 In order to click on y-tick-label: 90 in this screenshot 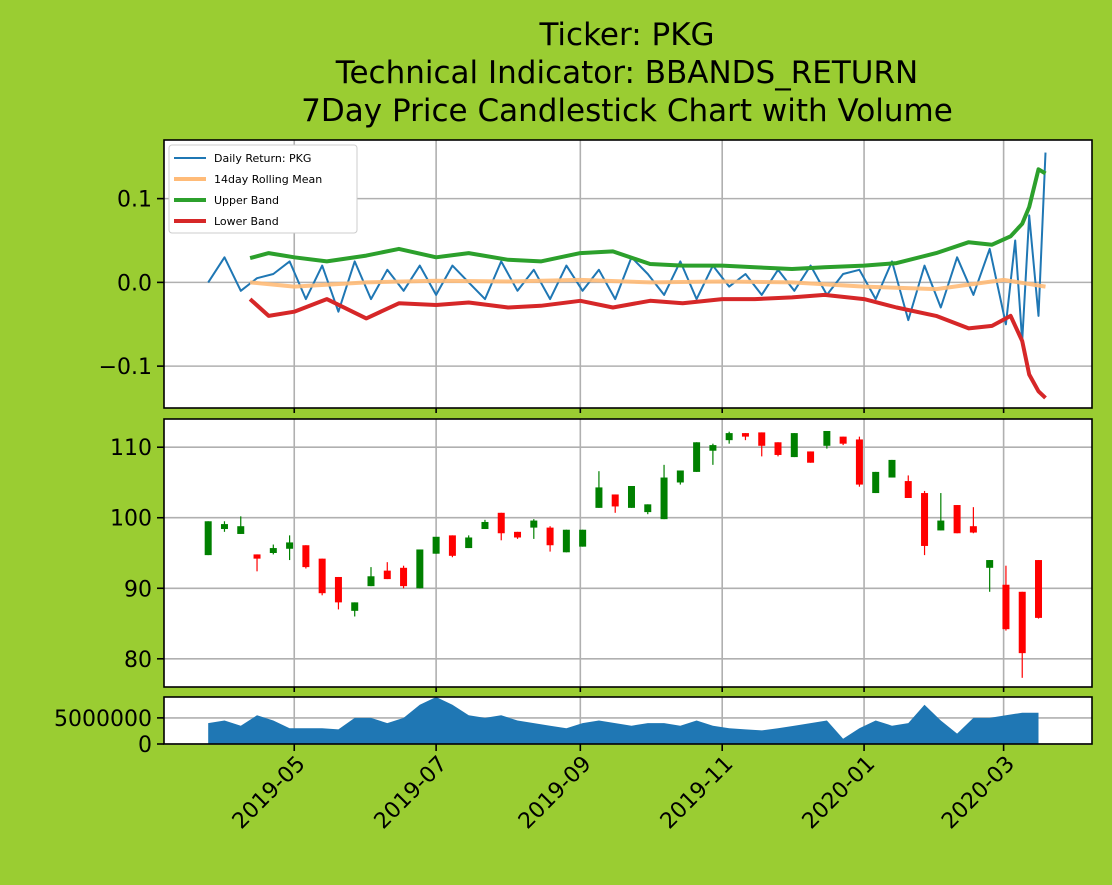, I will do `click(138, 589)`.